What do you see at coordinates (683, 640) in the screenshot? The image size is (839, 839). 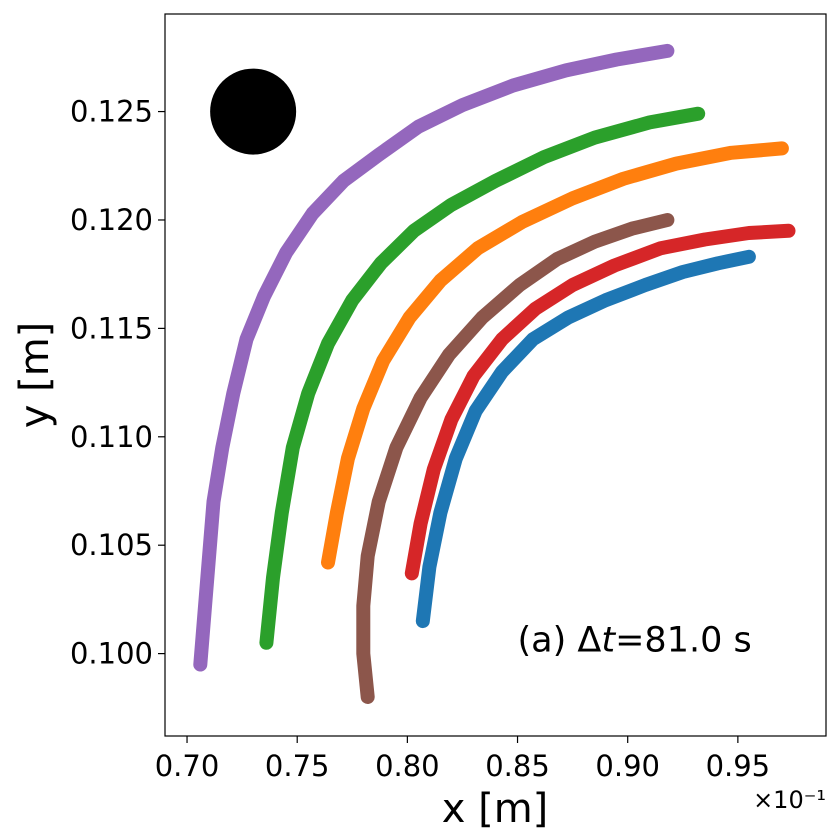 I see `annotation-suffix: =81.0 s` at bounding box center [683, 640].